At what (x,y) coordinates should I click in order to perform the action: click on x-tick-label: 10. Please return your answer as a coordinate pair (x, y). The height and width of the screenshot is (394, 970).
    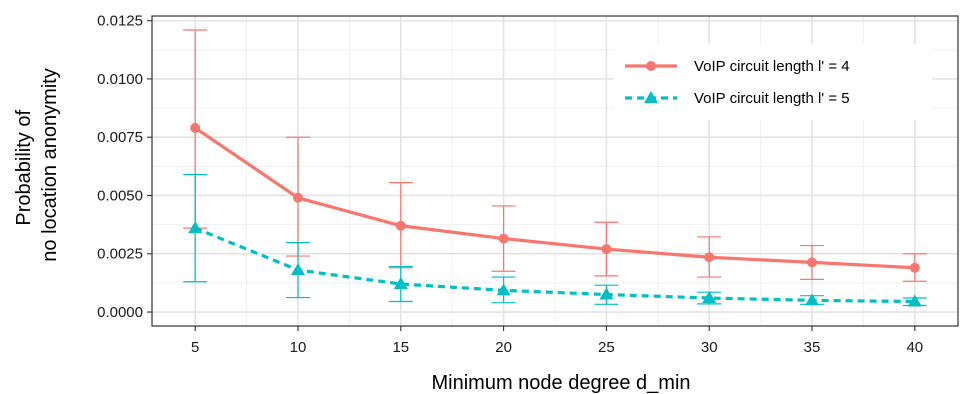
    Looking at the image, I should click on (298, 347).